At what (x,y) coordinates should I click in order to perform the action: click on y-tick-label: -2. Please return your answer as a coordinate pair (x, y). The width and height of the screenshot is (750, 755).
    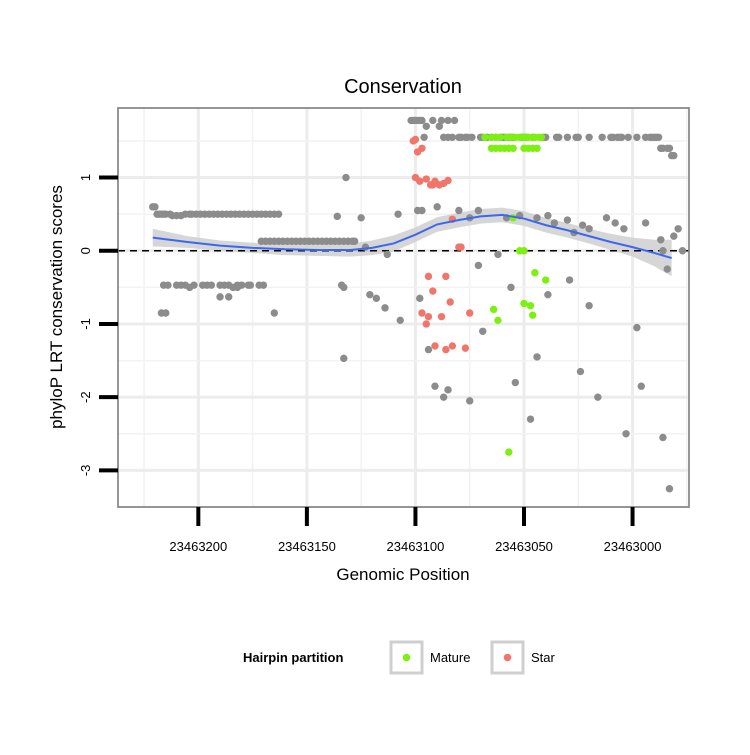
    Looking at the image, I should click on (85, 397).